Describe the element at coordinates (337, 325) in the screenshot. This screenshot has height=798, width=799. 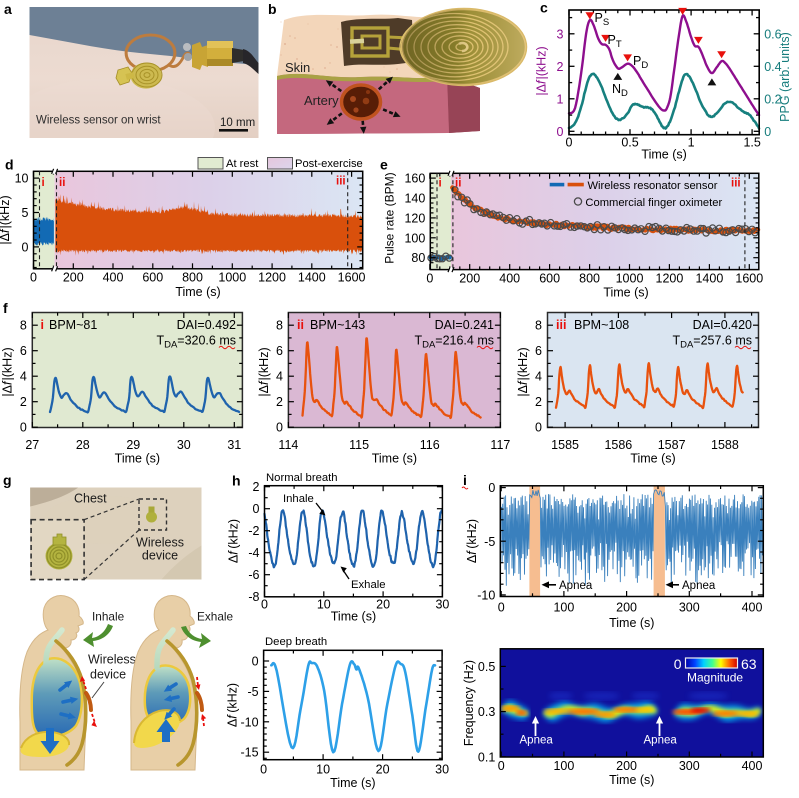
I see `svg-text: BPM~143` at that location.